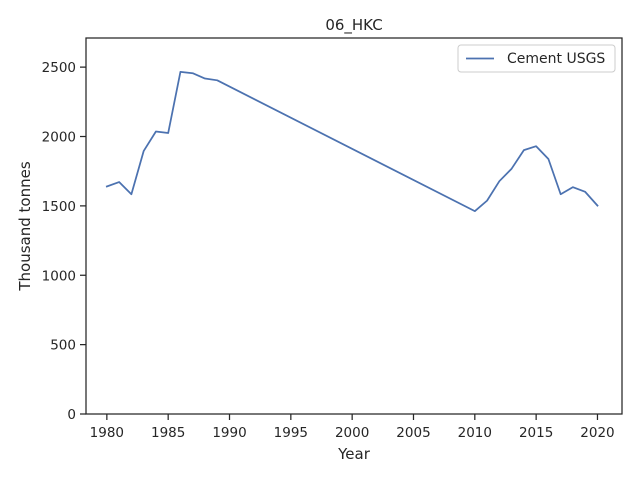  I want to click on x-tick-label: 2005, so click(413, 433).